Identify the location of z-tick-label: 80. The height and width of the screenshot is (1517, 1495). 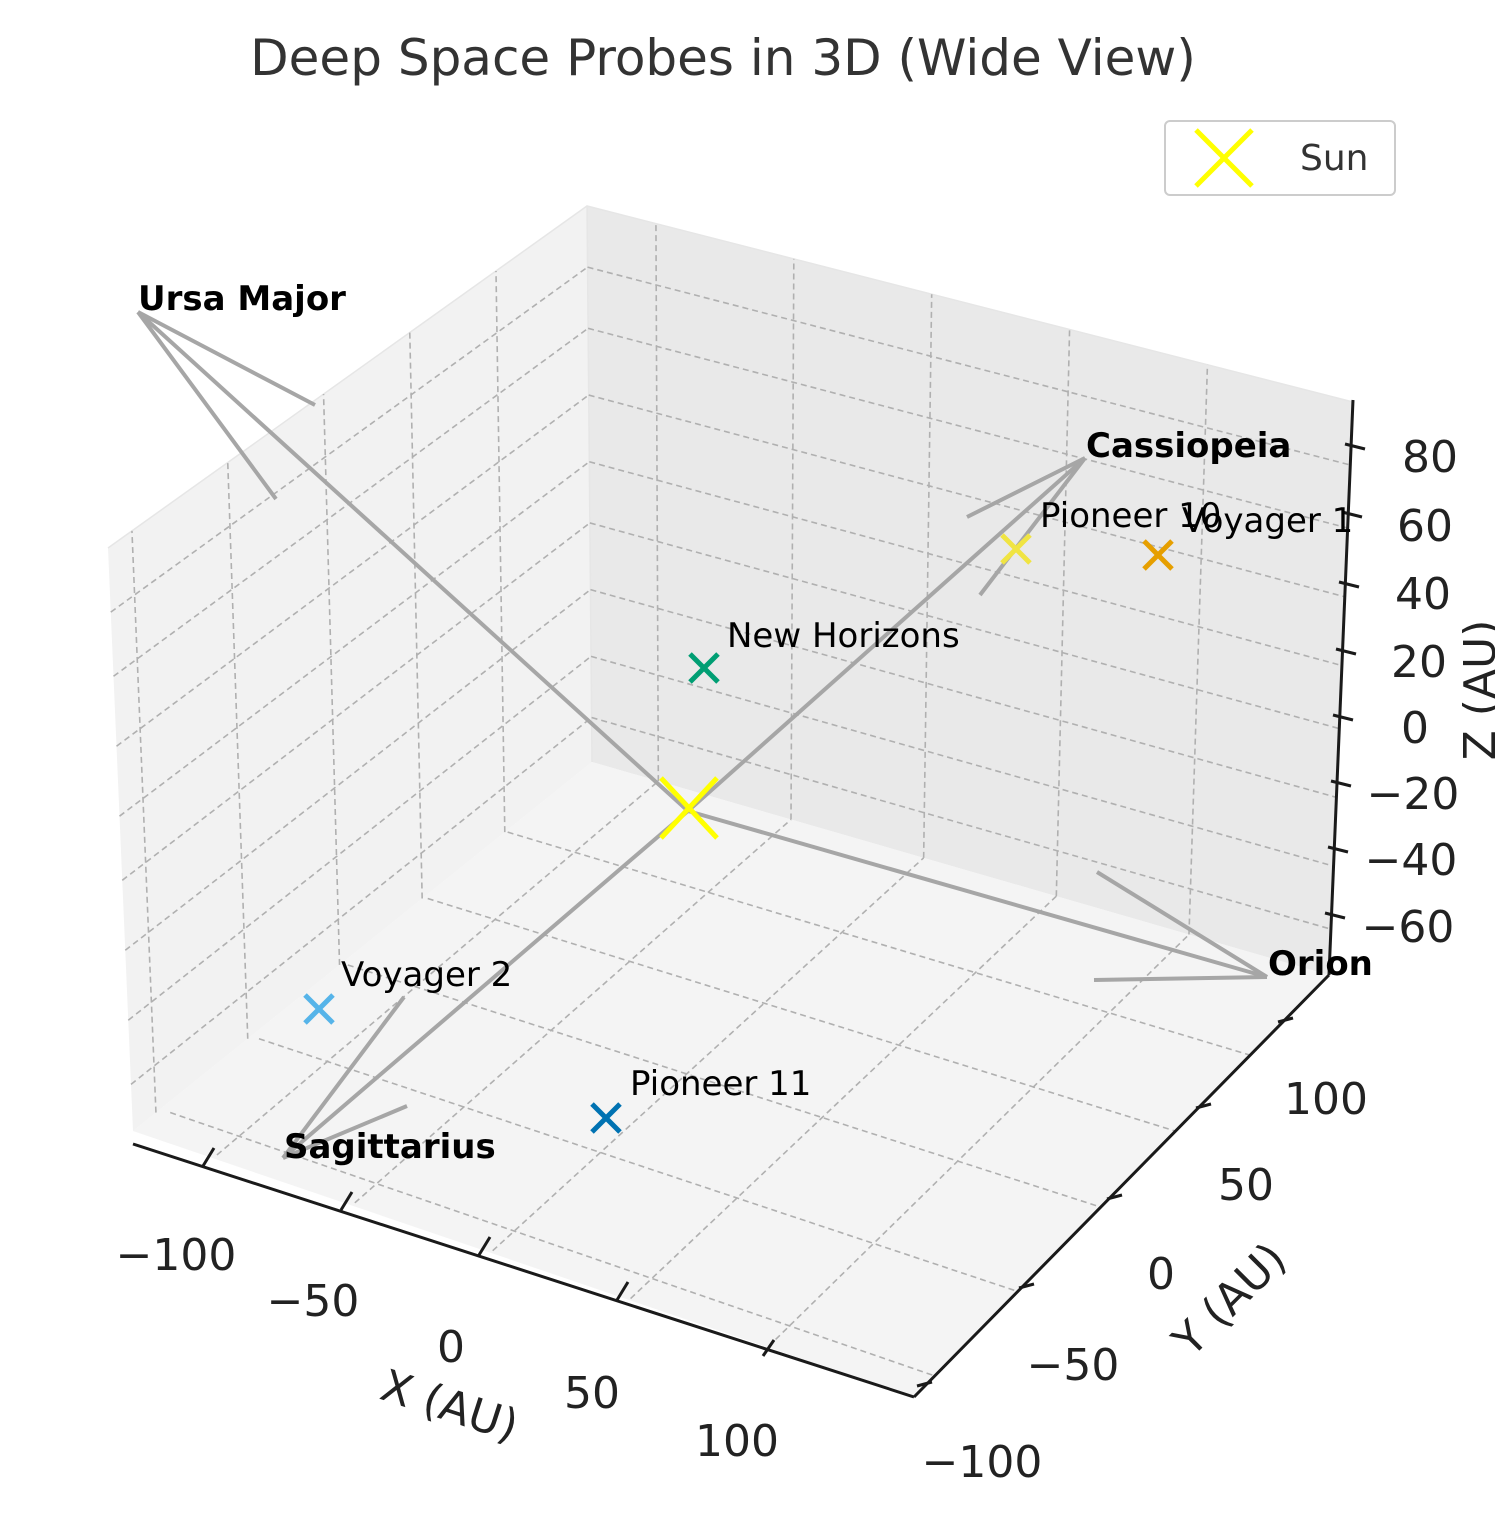
(1430, 457).